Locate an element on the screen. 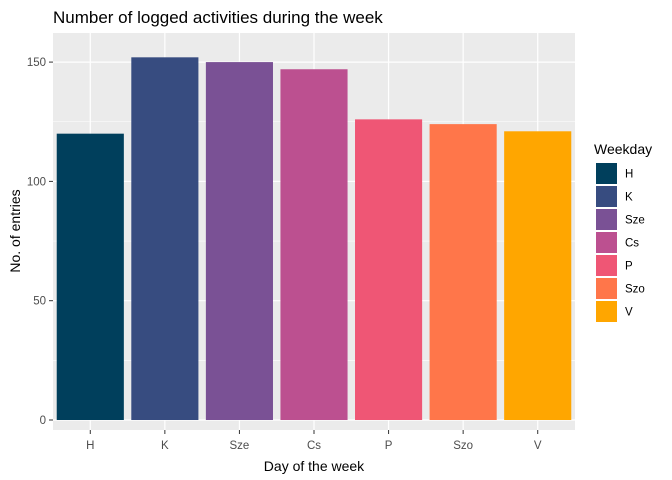 Image resolution: width=672 pixels, height=480 pixels. legend-label: P is located at coordinates (629, 267).